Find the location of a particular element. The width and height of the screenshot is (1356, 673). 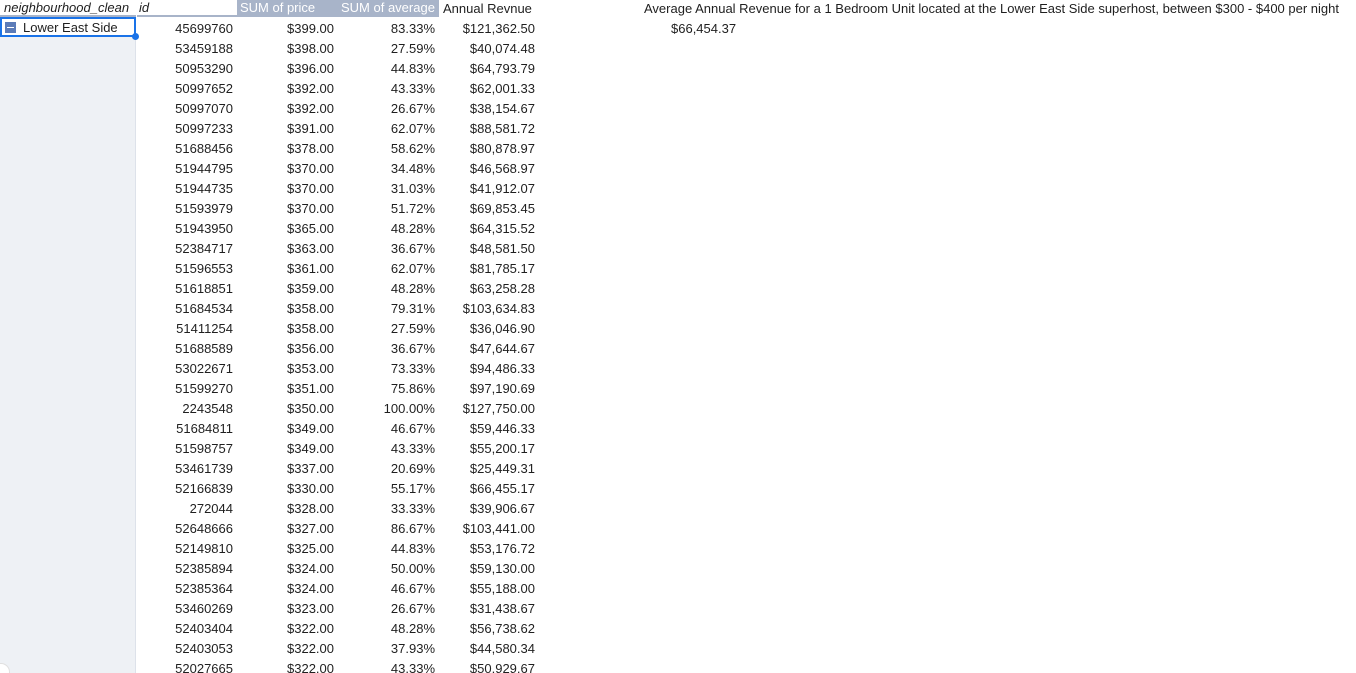

cell-revenue: $81,785.17 is located at coordinates (502, 268).